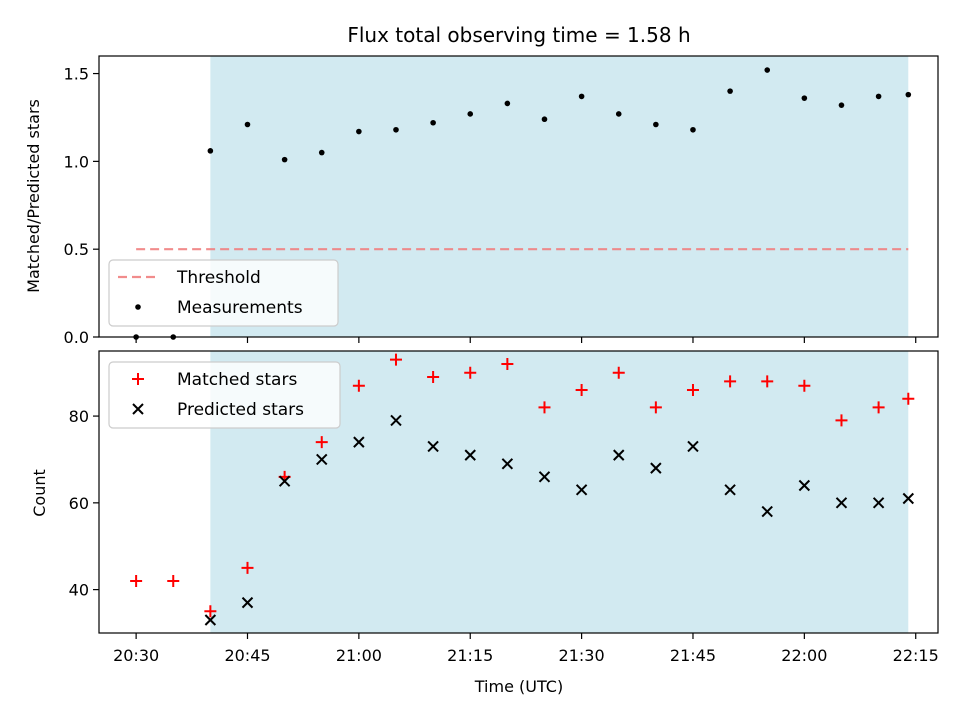  I want to click on x-tick-label: 20:45, so click(247, 655).